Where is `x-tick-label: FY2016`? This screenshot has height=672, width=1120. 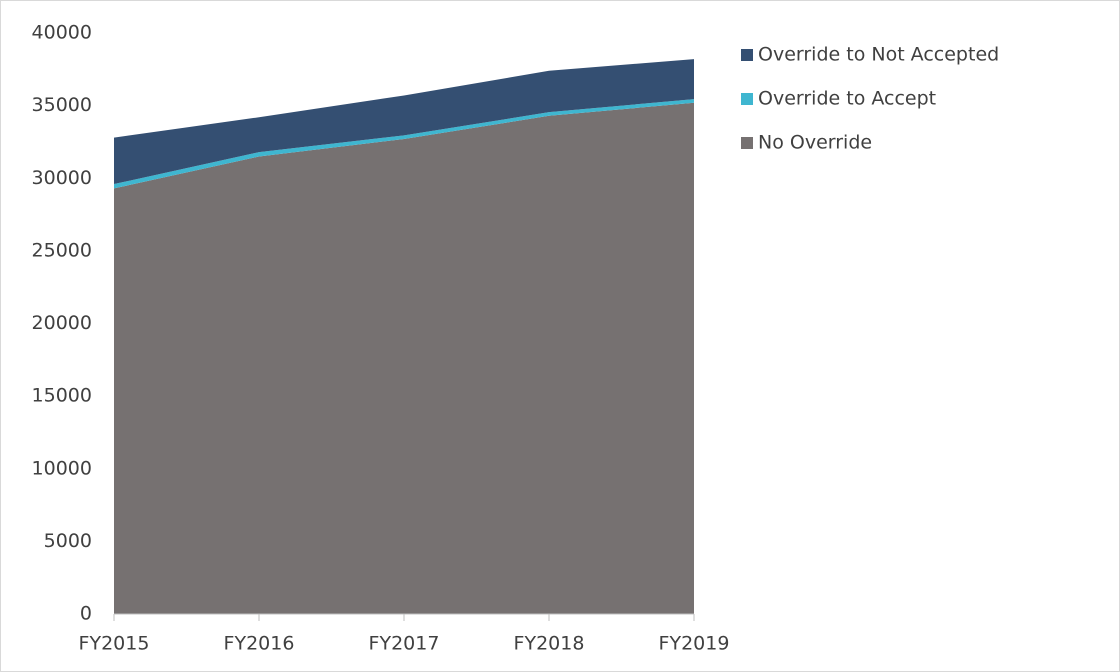 x-tick-label: FY2016 is located at coordinates (259, 644).